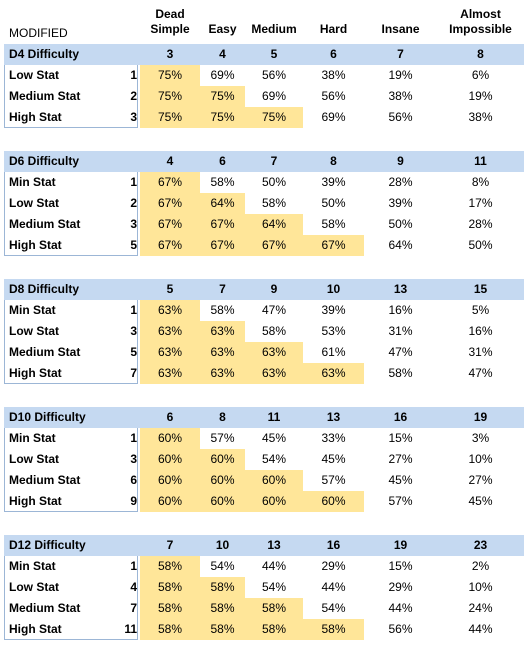  I want to click on table-row: High Stat 11 58% 58% 58% 58% 56% 44%, so click(264, 629).